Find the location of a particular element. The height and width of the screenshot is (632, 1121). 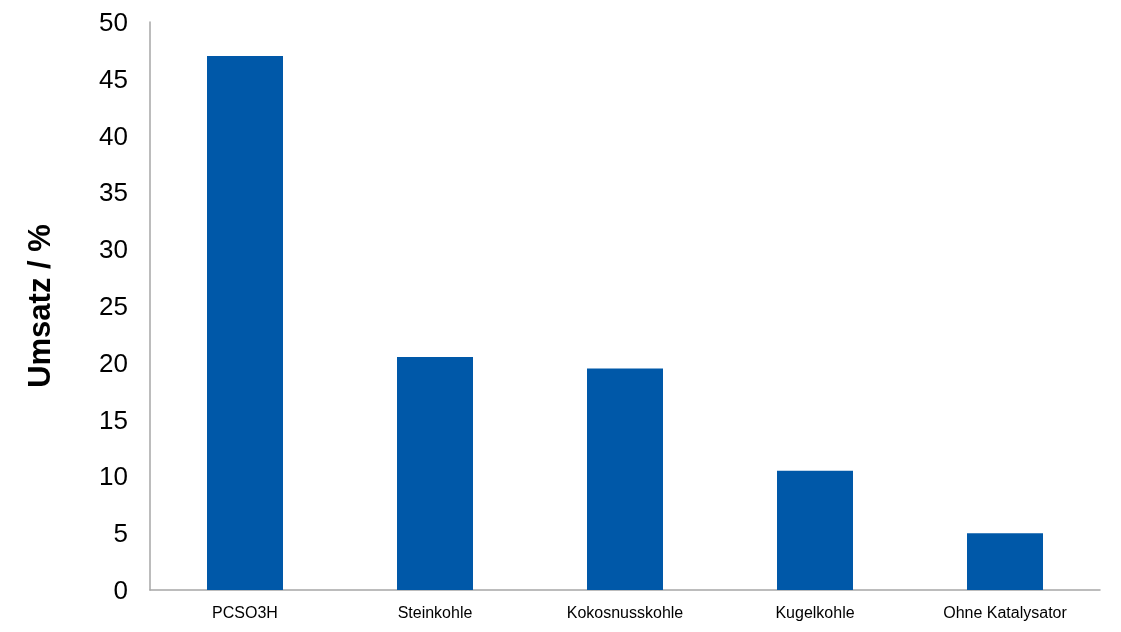

x-tick-label: Ohne Katalysator is located at coordinates (1005, 612).